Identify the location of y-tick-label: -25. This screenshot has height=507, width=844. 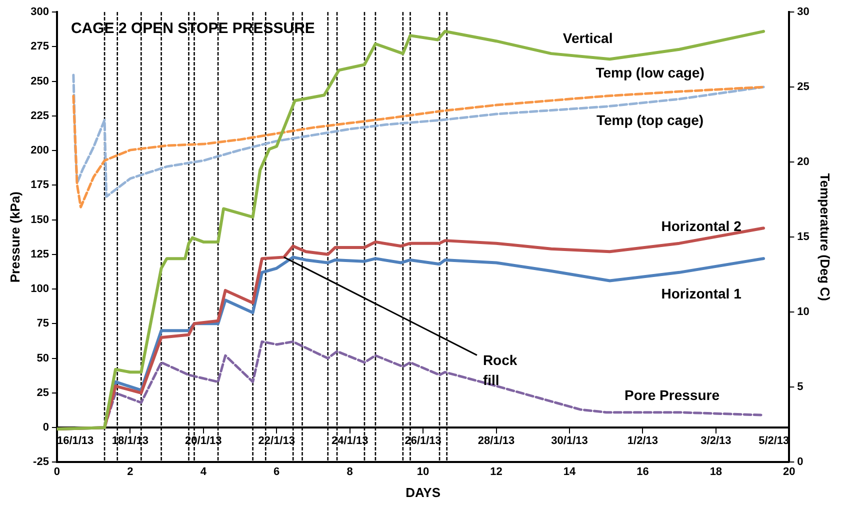
(41, 462).